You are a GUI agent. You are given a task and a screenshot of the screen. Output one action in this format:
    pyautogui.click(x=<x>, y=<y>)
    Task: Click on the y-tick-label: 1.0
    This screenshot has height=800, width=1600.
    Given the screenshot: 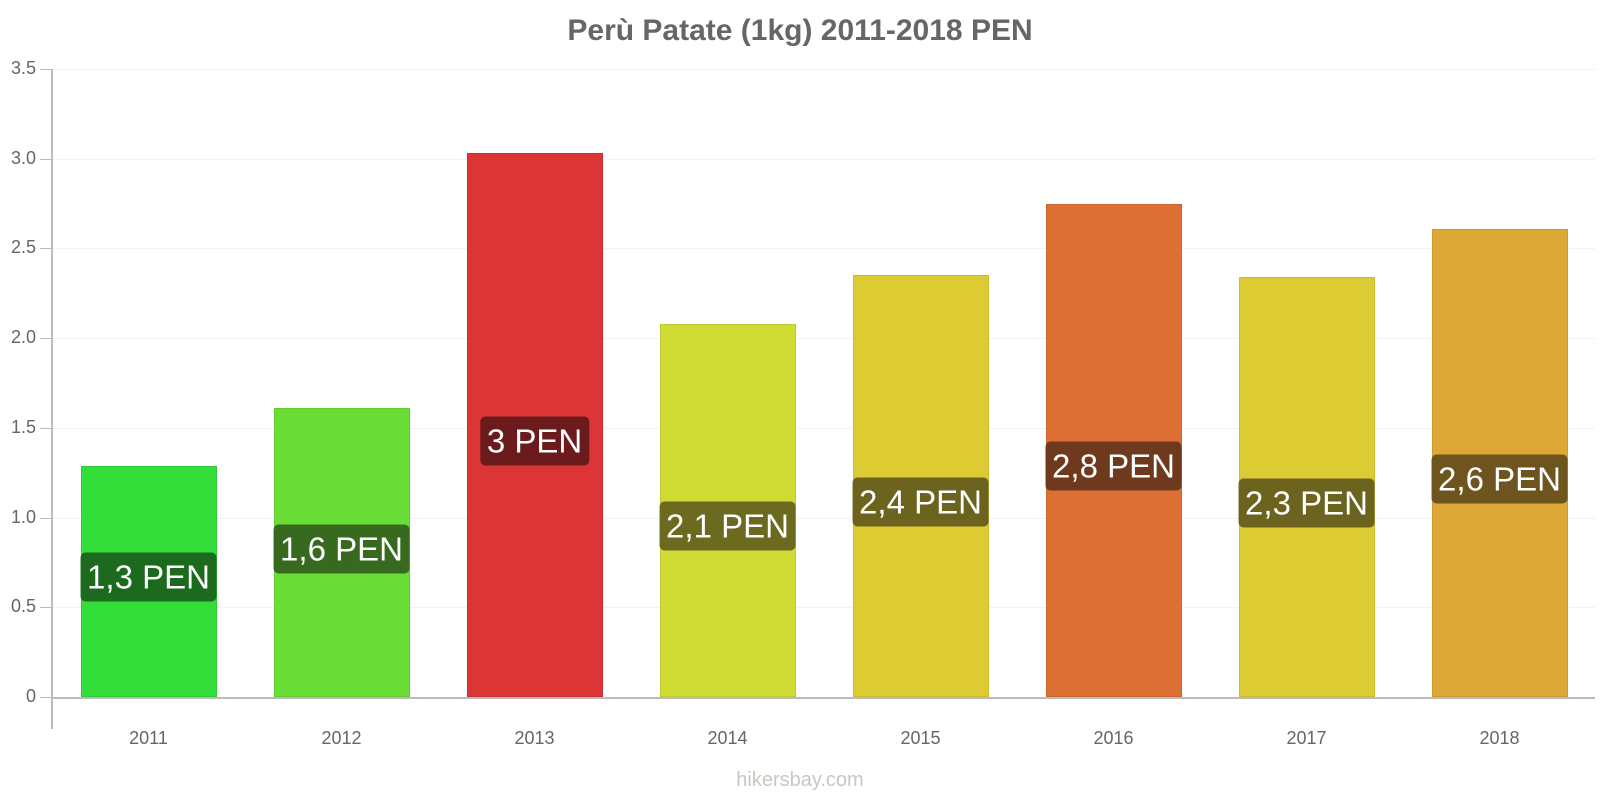 What is the action you would take?
    pyautogui.click(x=23, y=516)
    